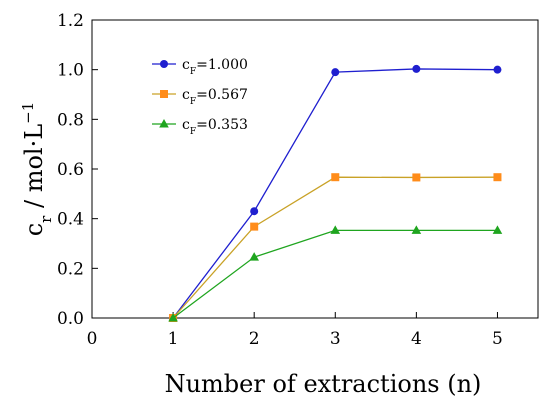  I want to click on x-tick-label: 3, so click(335, 339).